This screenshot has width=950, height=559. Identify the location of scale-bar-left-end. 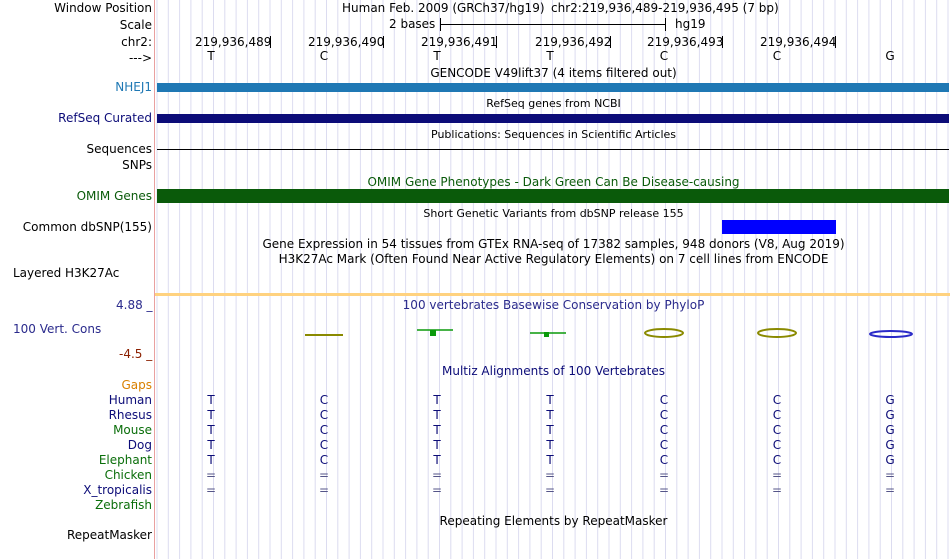
(440, 24).